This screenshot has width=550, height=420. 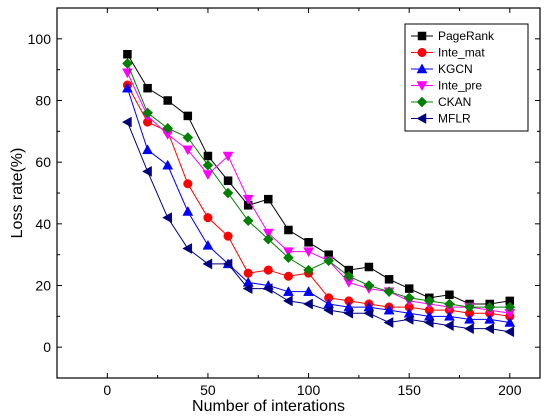 I want to click on x-axis-title: Number of interations, so click(x=268, y=406).